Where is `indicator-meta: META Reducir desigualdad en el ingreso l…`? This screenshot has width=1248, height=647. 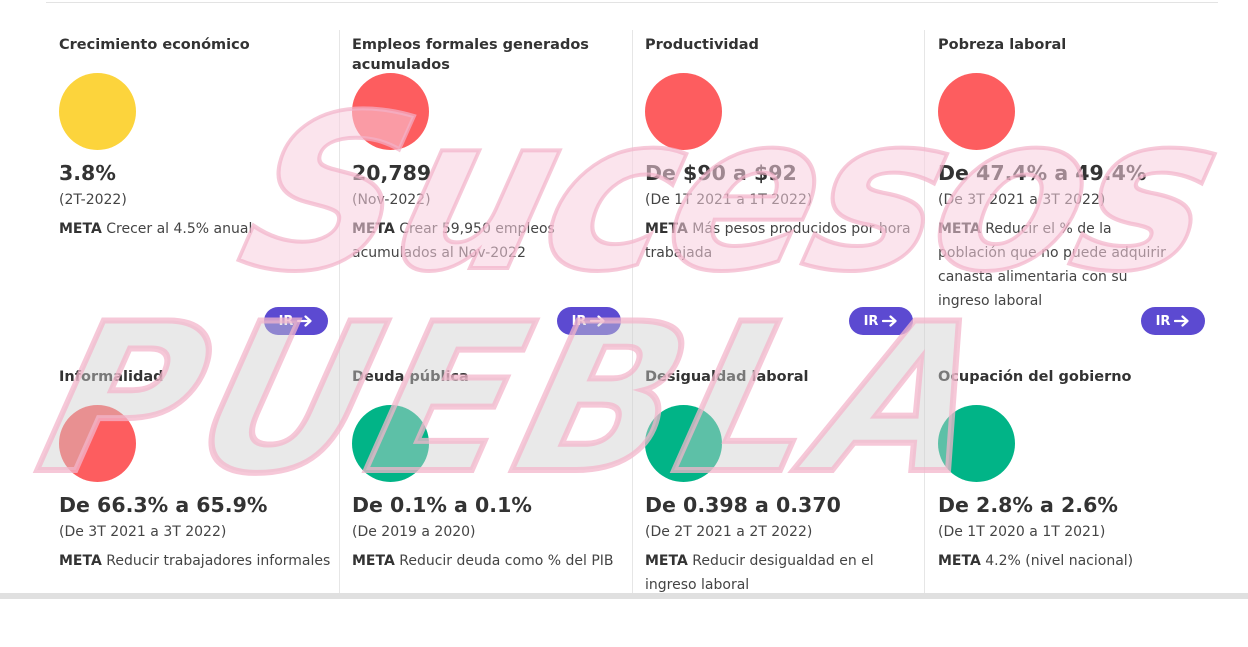
indicator-meta: META Reducir desigualdad en el ingreso l… is located at coordinates (765, 573).